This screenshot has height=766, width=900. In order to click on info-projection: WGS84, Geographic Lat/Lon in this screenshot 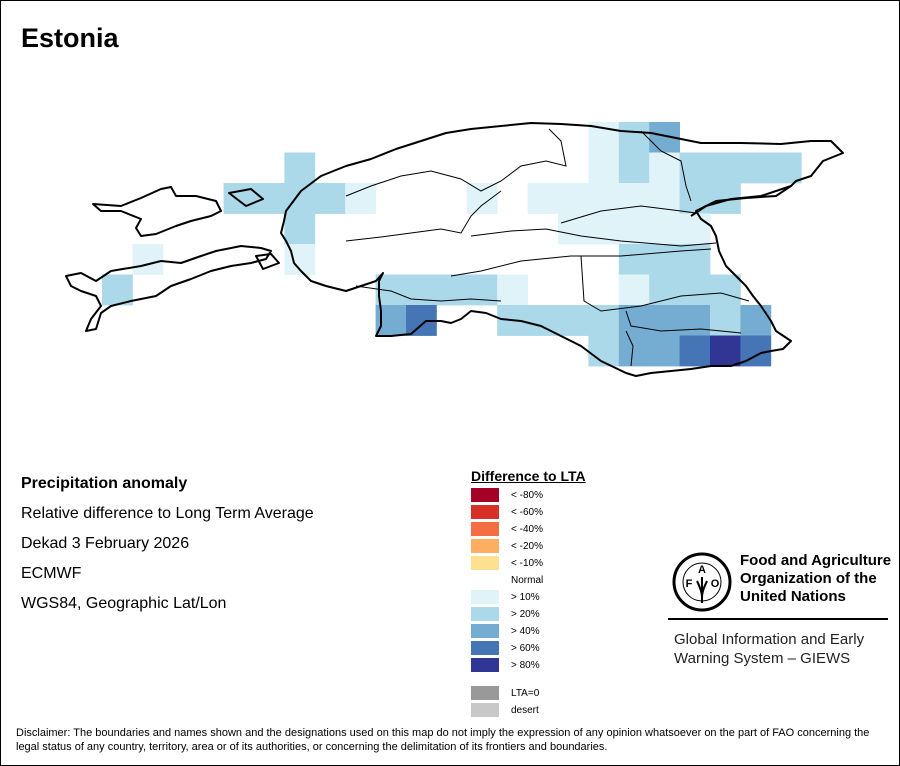, I will do `click(124, 603)`.